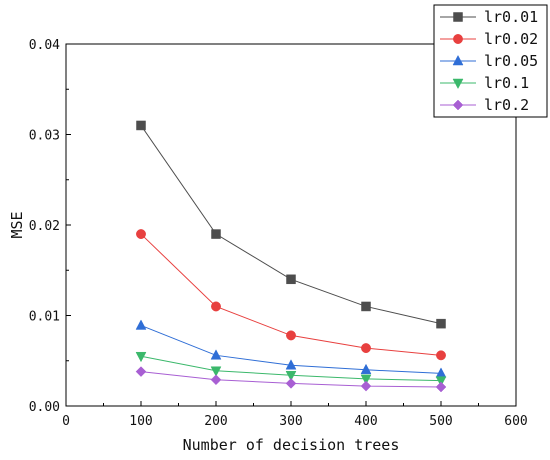  I want to click on x-tick-label: 200, so click(215, 421).